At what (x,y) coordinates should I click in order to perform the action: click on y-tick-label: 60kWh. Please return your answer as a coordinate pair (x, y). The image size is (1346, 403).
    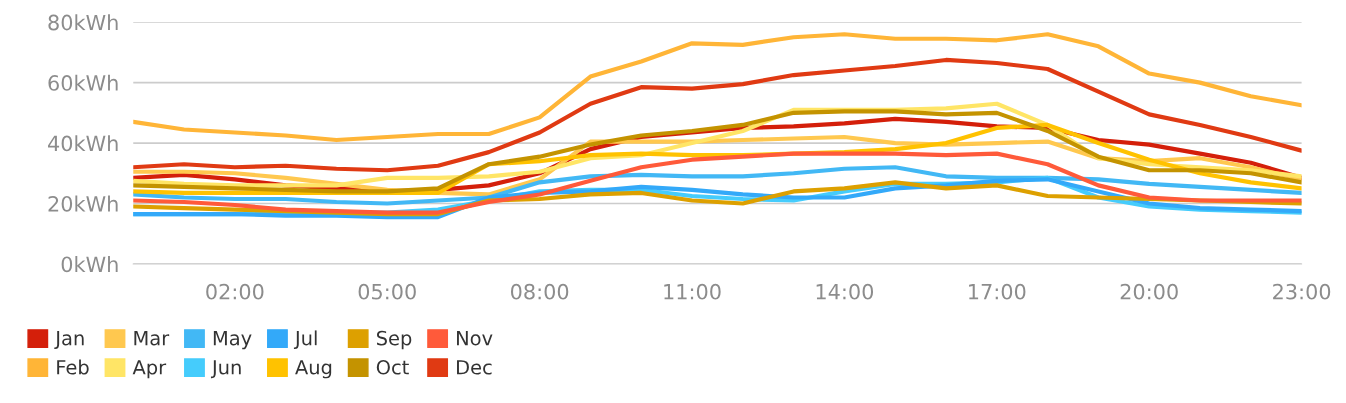
    Looking at the image, I should click on (83, 82).